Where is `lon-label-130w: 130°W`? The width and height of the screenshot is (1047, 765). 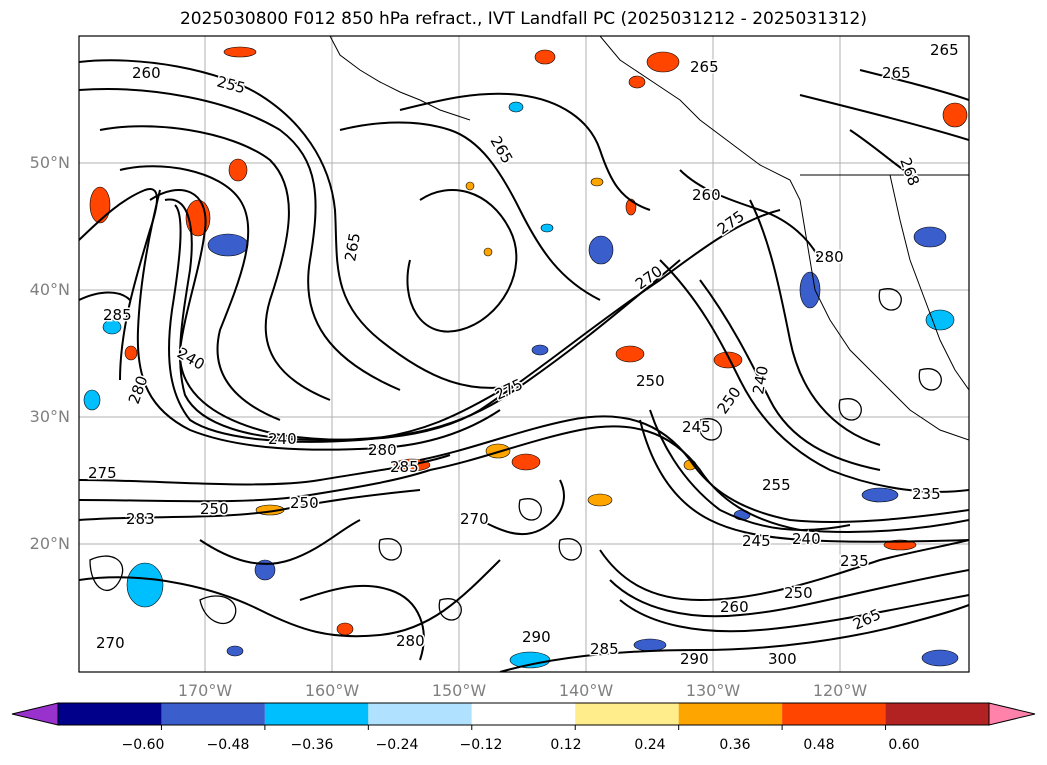 lon-label-130w: 130°W is located at coordinates (713, 690).